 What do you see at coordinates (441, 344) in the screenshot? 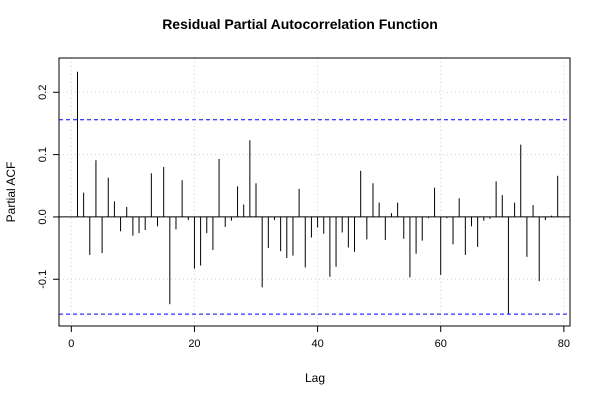
I see `x-tick-label: 60` at bounding box center [441, 344].